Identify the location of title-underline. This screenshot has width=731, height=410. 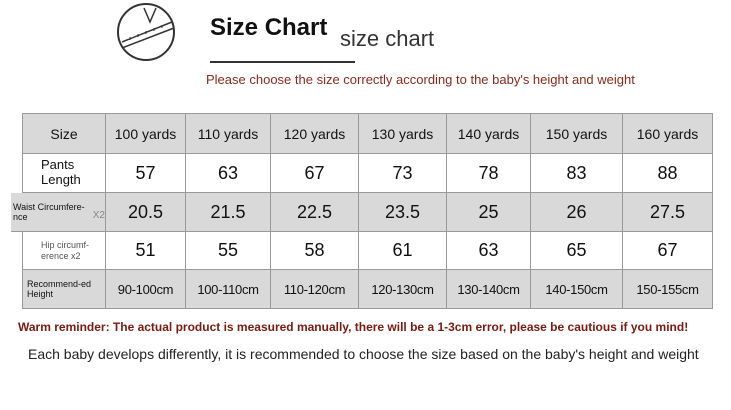
(282, 62).